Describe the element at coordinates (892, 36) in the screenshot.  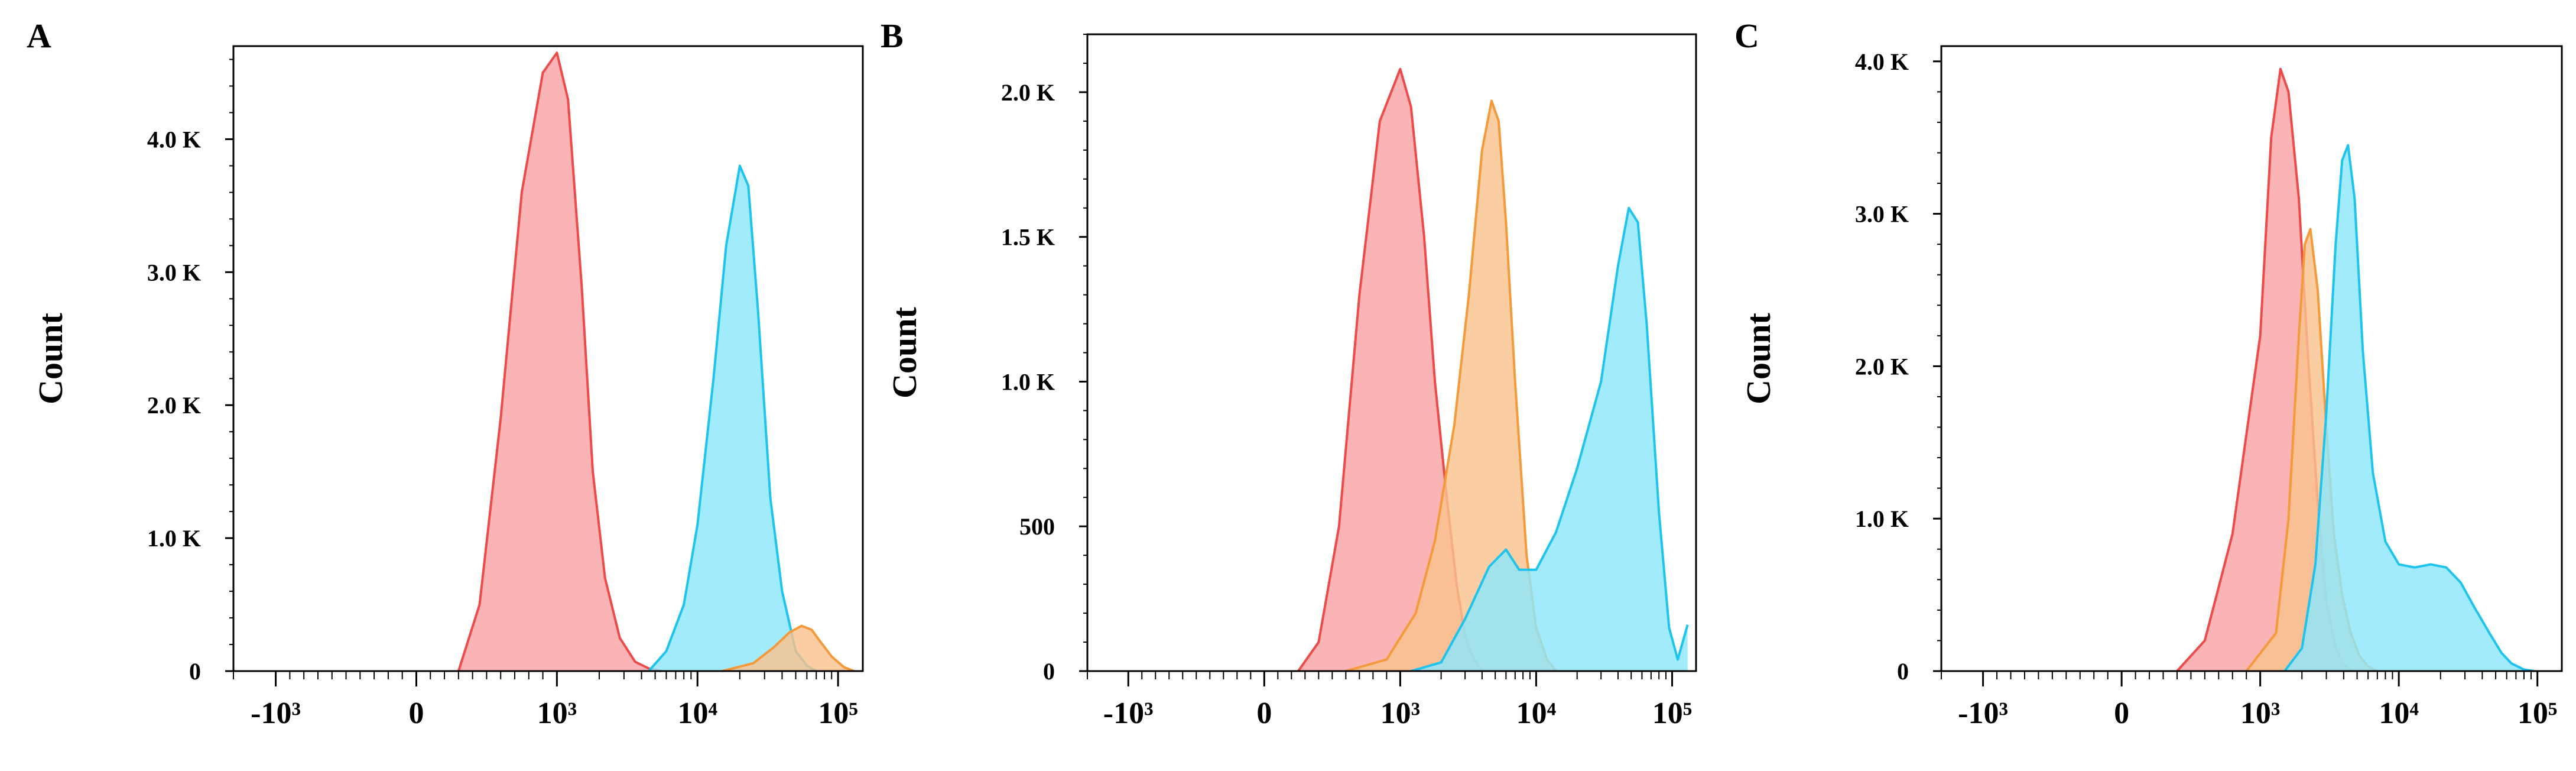
I see `panel-letter: B` at that location.